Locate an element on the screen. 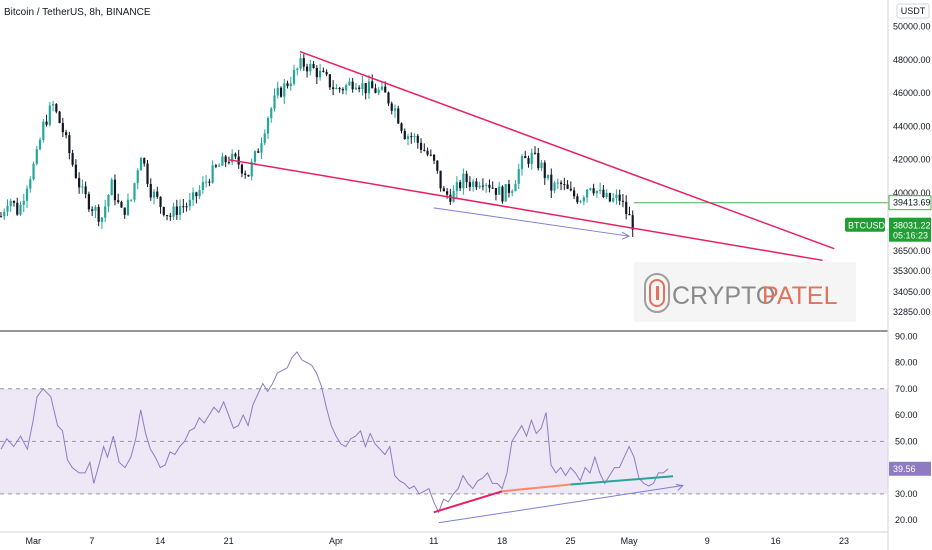 This screenshot has height=550, width=932. time-axis: Mar 7 14 21 Apr 11 18 25 May 9 16 23 is located at coordinates (437, 541).